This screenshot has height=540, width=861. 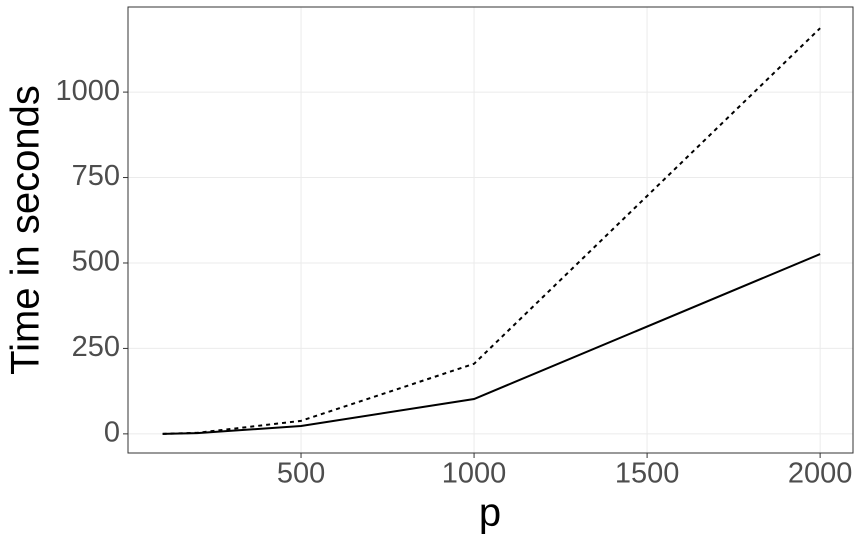 I want to click on y-tick-label: 500, so click(x=96, y=262).